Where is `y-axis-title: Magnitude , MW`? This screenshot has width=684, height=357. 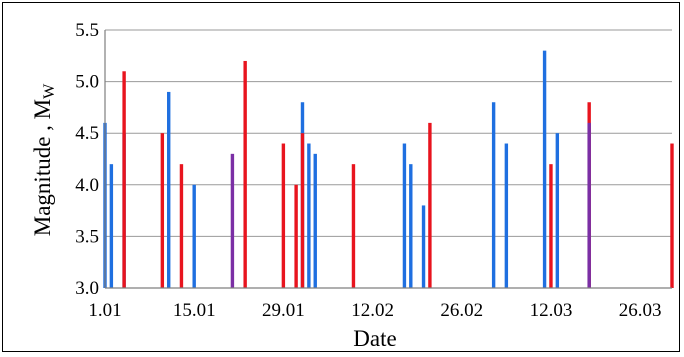
y-axis-title: Magnitude , MW is located at coordinates (44, 159).